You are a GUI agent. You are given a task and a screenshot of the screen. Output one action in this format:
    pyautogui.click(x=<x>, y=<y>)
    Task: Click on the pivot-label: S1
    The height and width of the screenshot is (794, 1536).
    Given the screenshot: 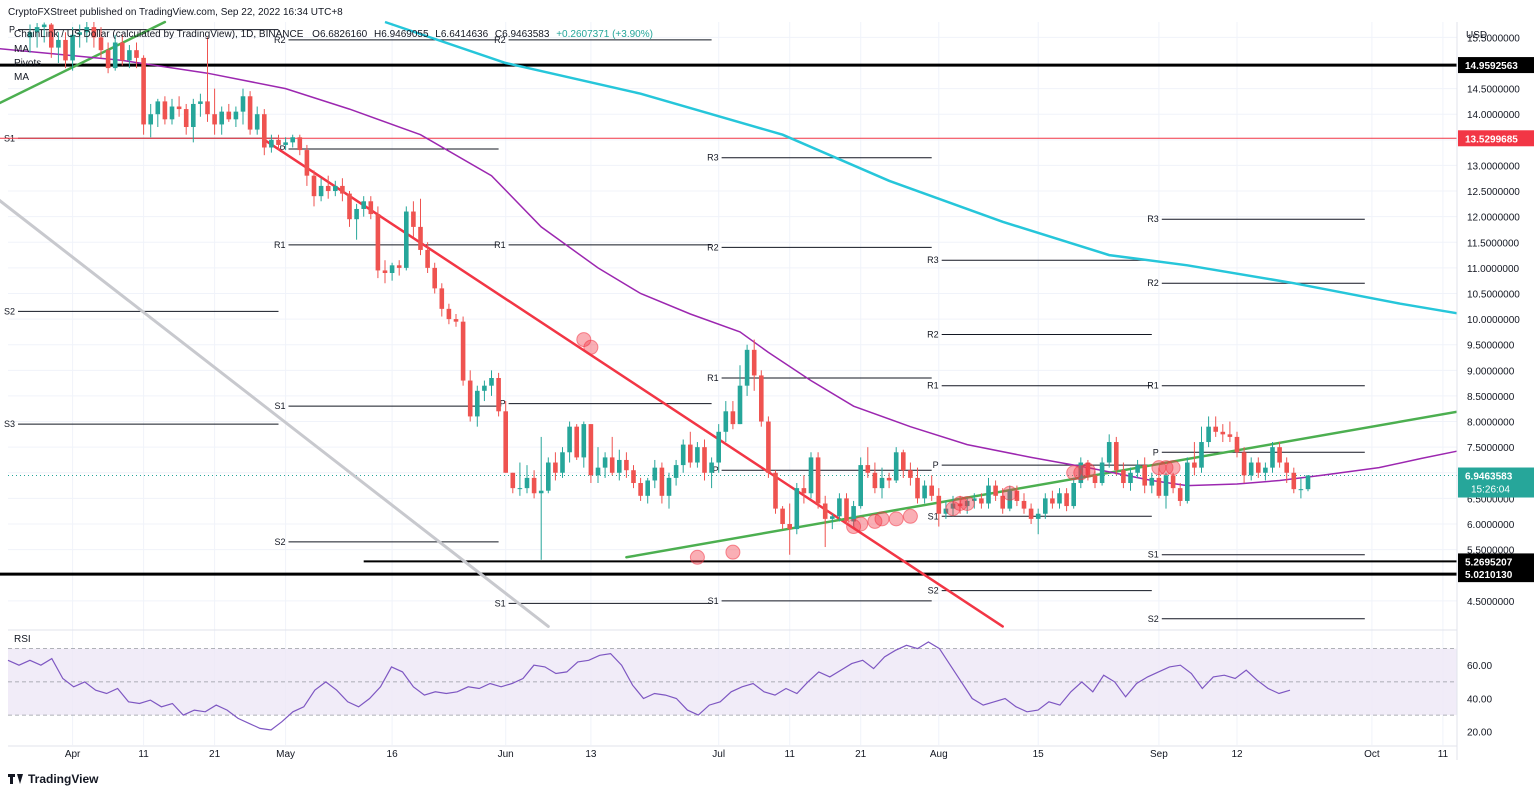 What is the action you would take?
    pyautogui.click(x=279, y=406)
    